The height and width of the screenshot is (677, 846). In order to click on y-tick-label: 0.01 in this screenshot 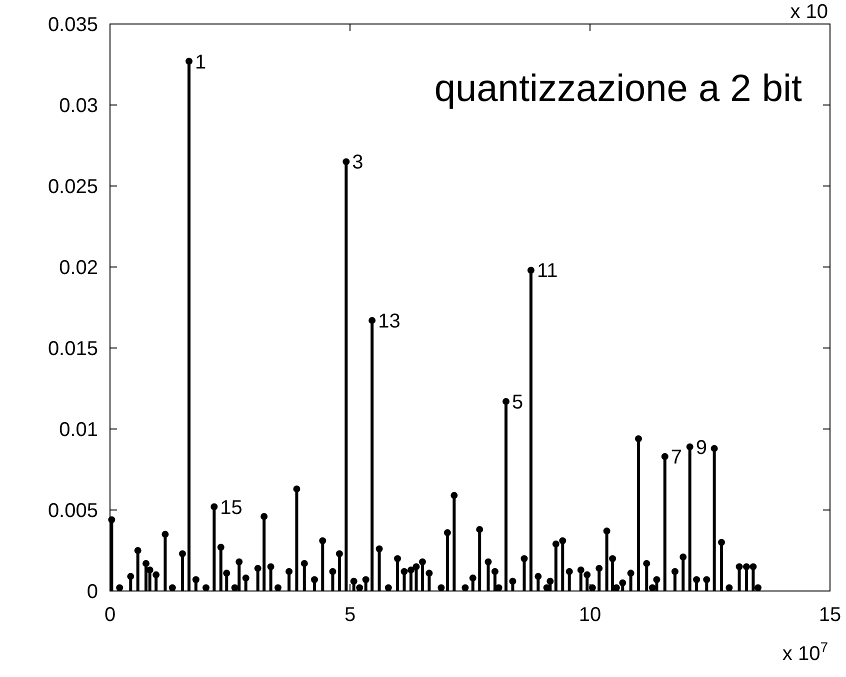, I will do `click(78, 430)`.